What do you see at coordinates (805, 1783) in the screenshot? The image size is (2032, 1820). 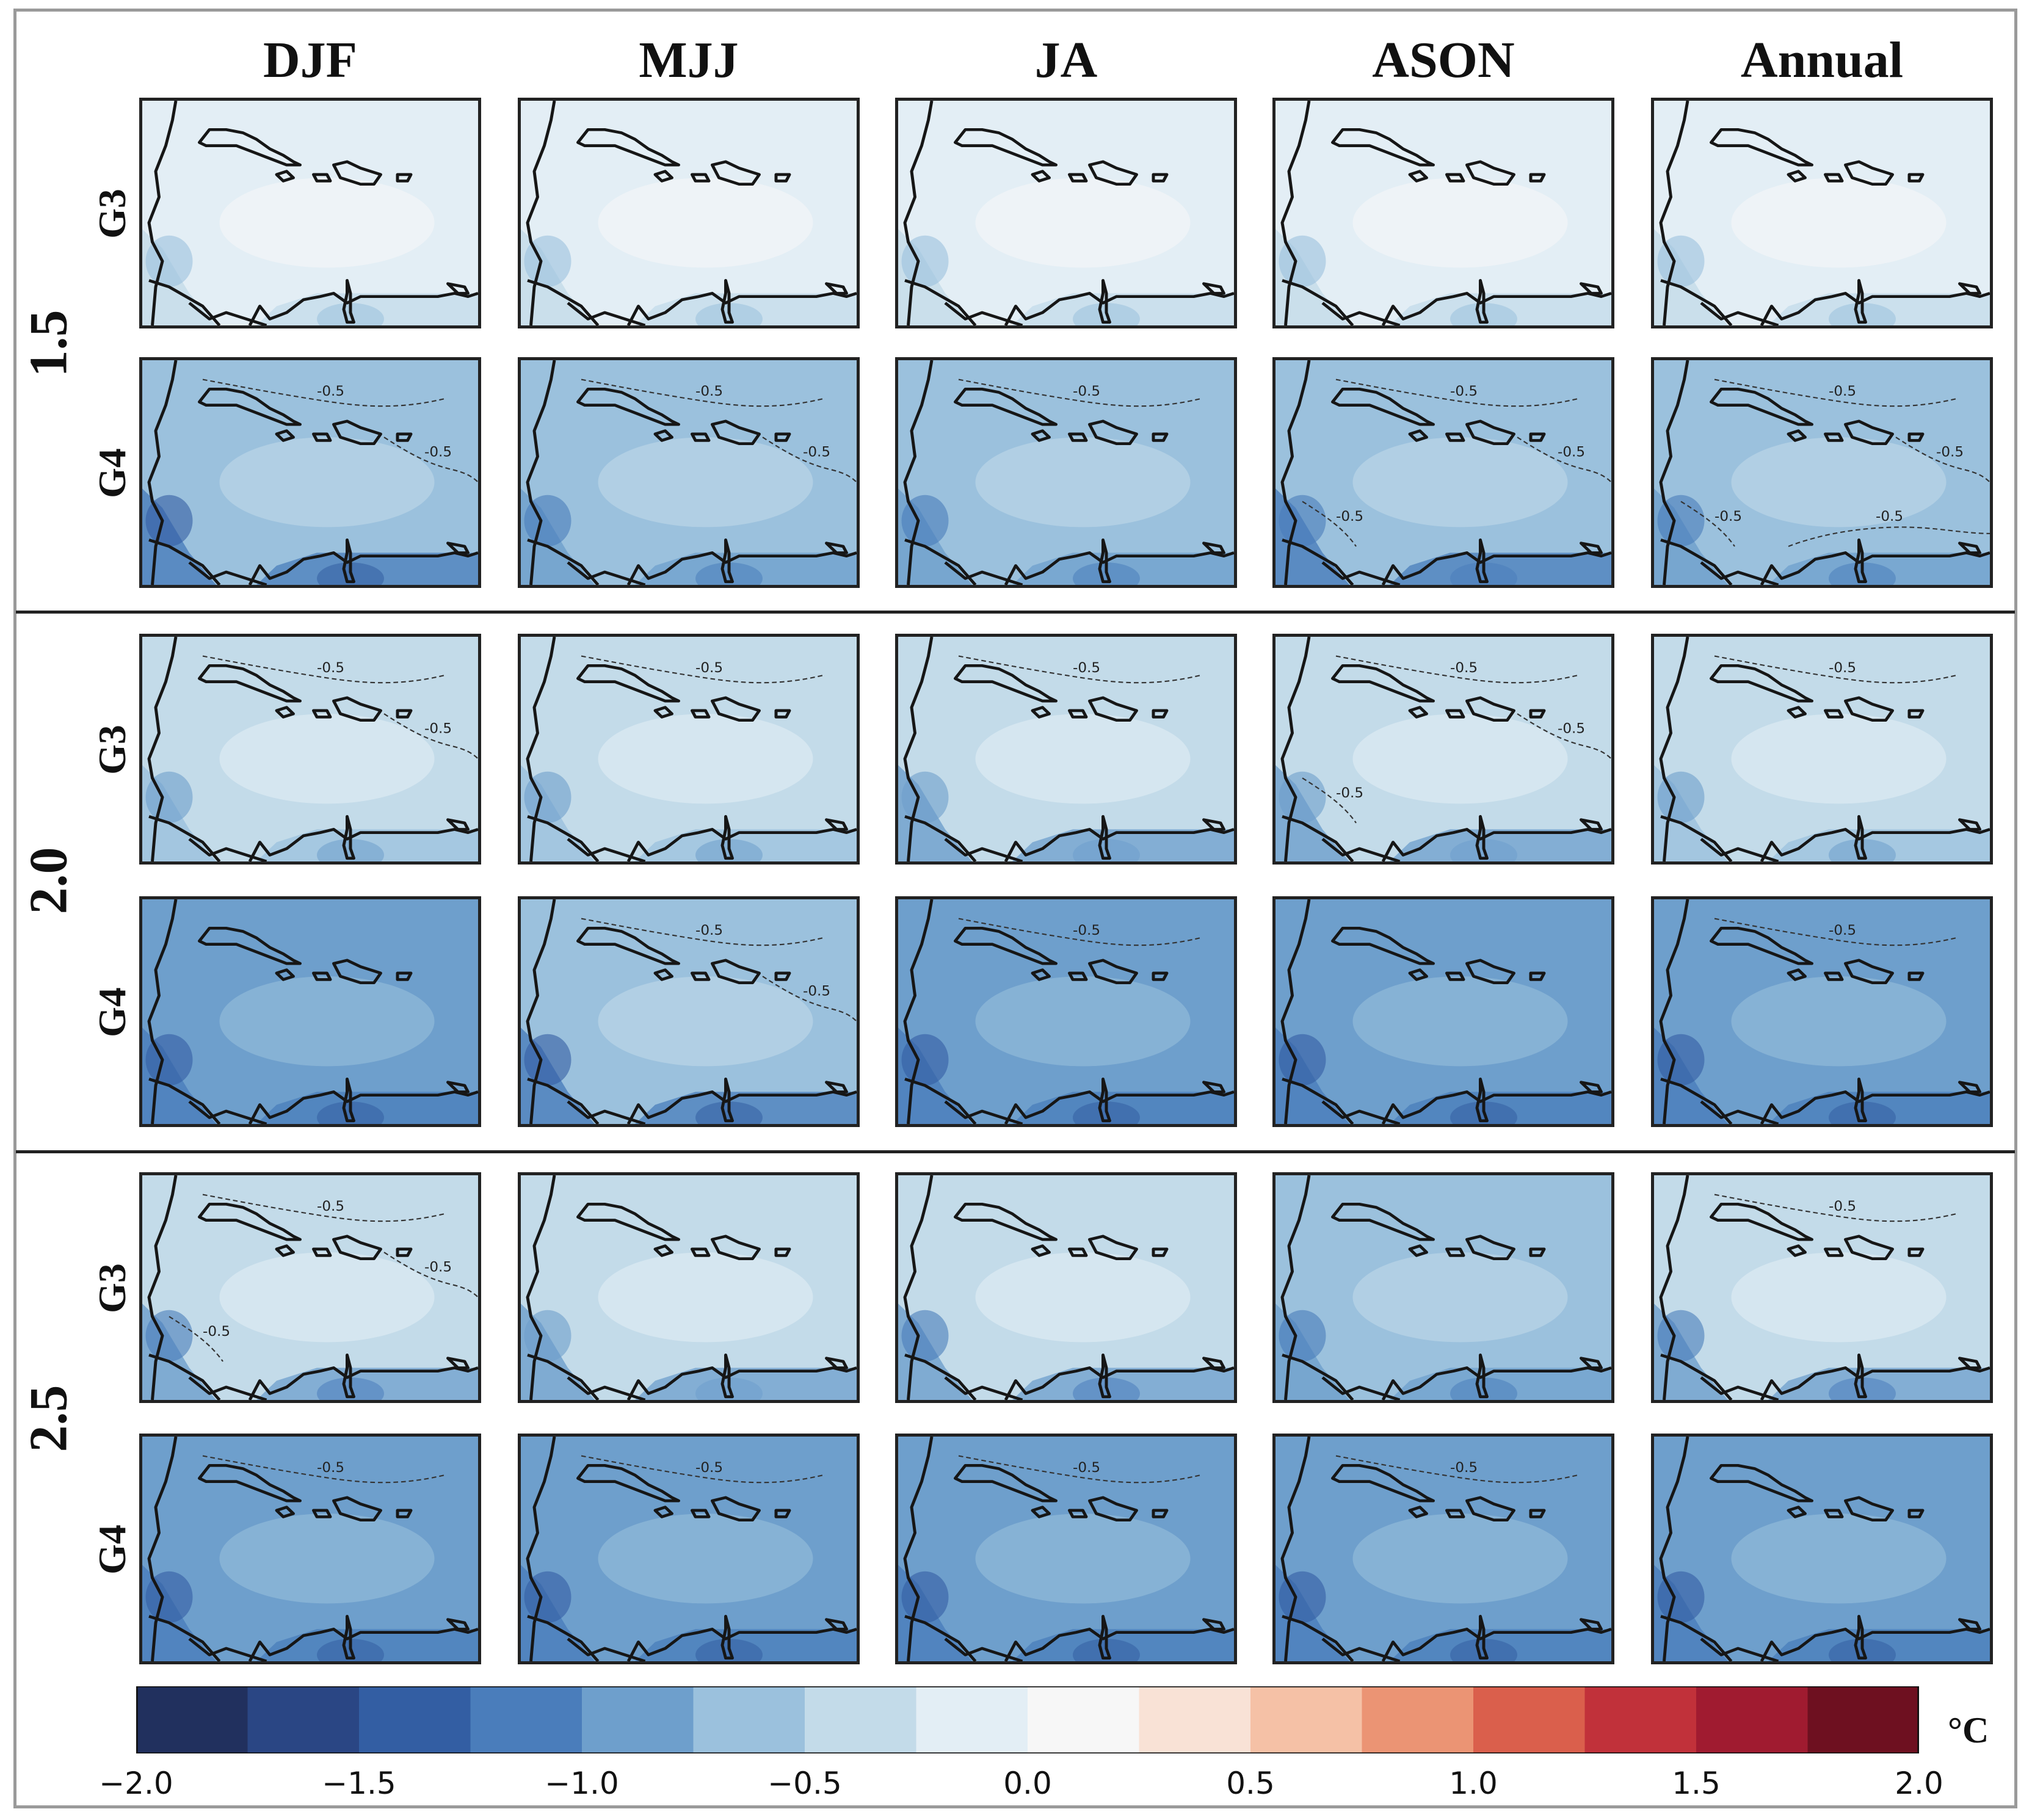 I see `colorbar-tick-label: −0.5` at bounding box center [805, 1783].